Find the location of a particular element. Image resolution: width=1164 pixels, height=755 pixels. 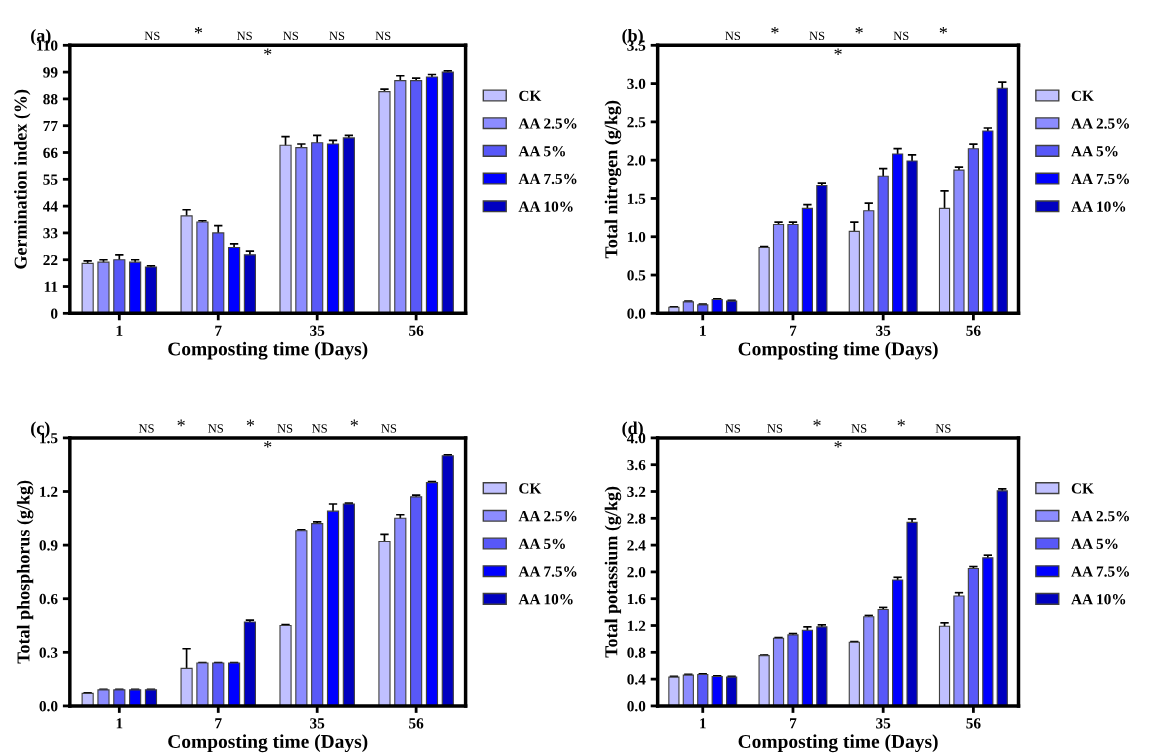

y-tick-label: 0.8 is located at coordinates (636, 652).